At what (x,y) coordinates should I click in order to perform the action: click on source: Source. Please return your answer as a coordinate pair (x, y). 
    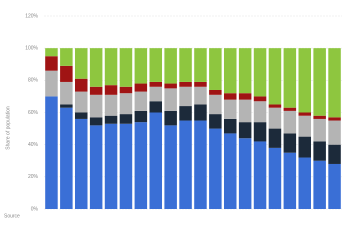
    Looking at the image, I should click on (12, 216).